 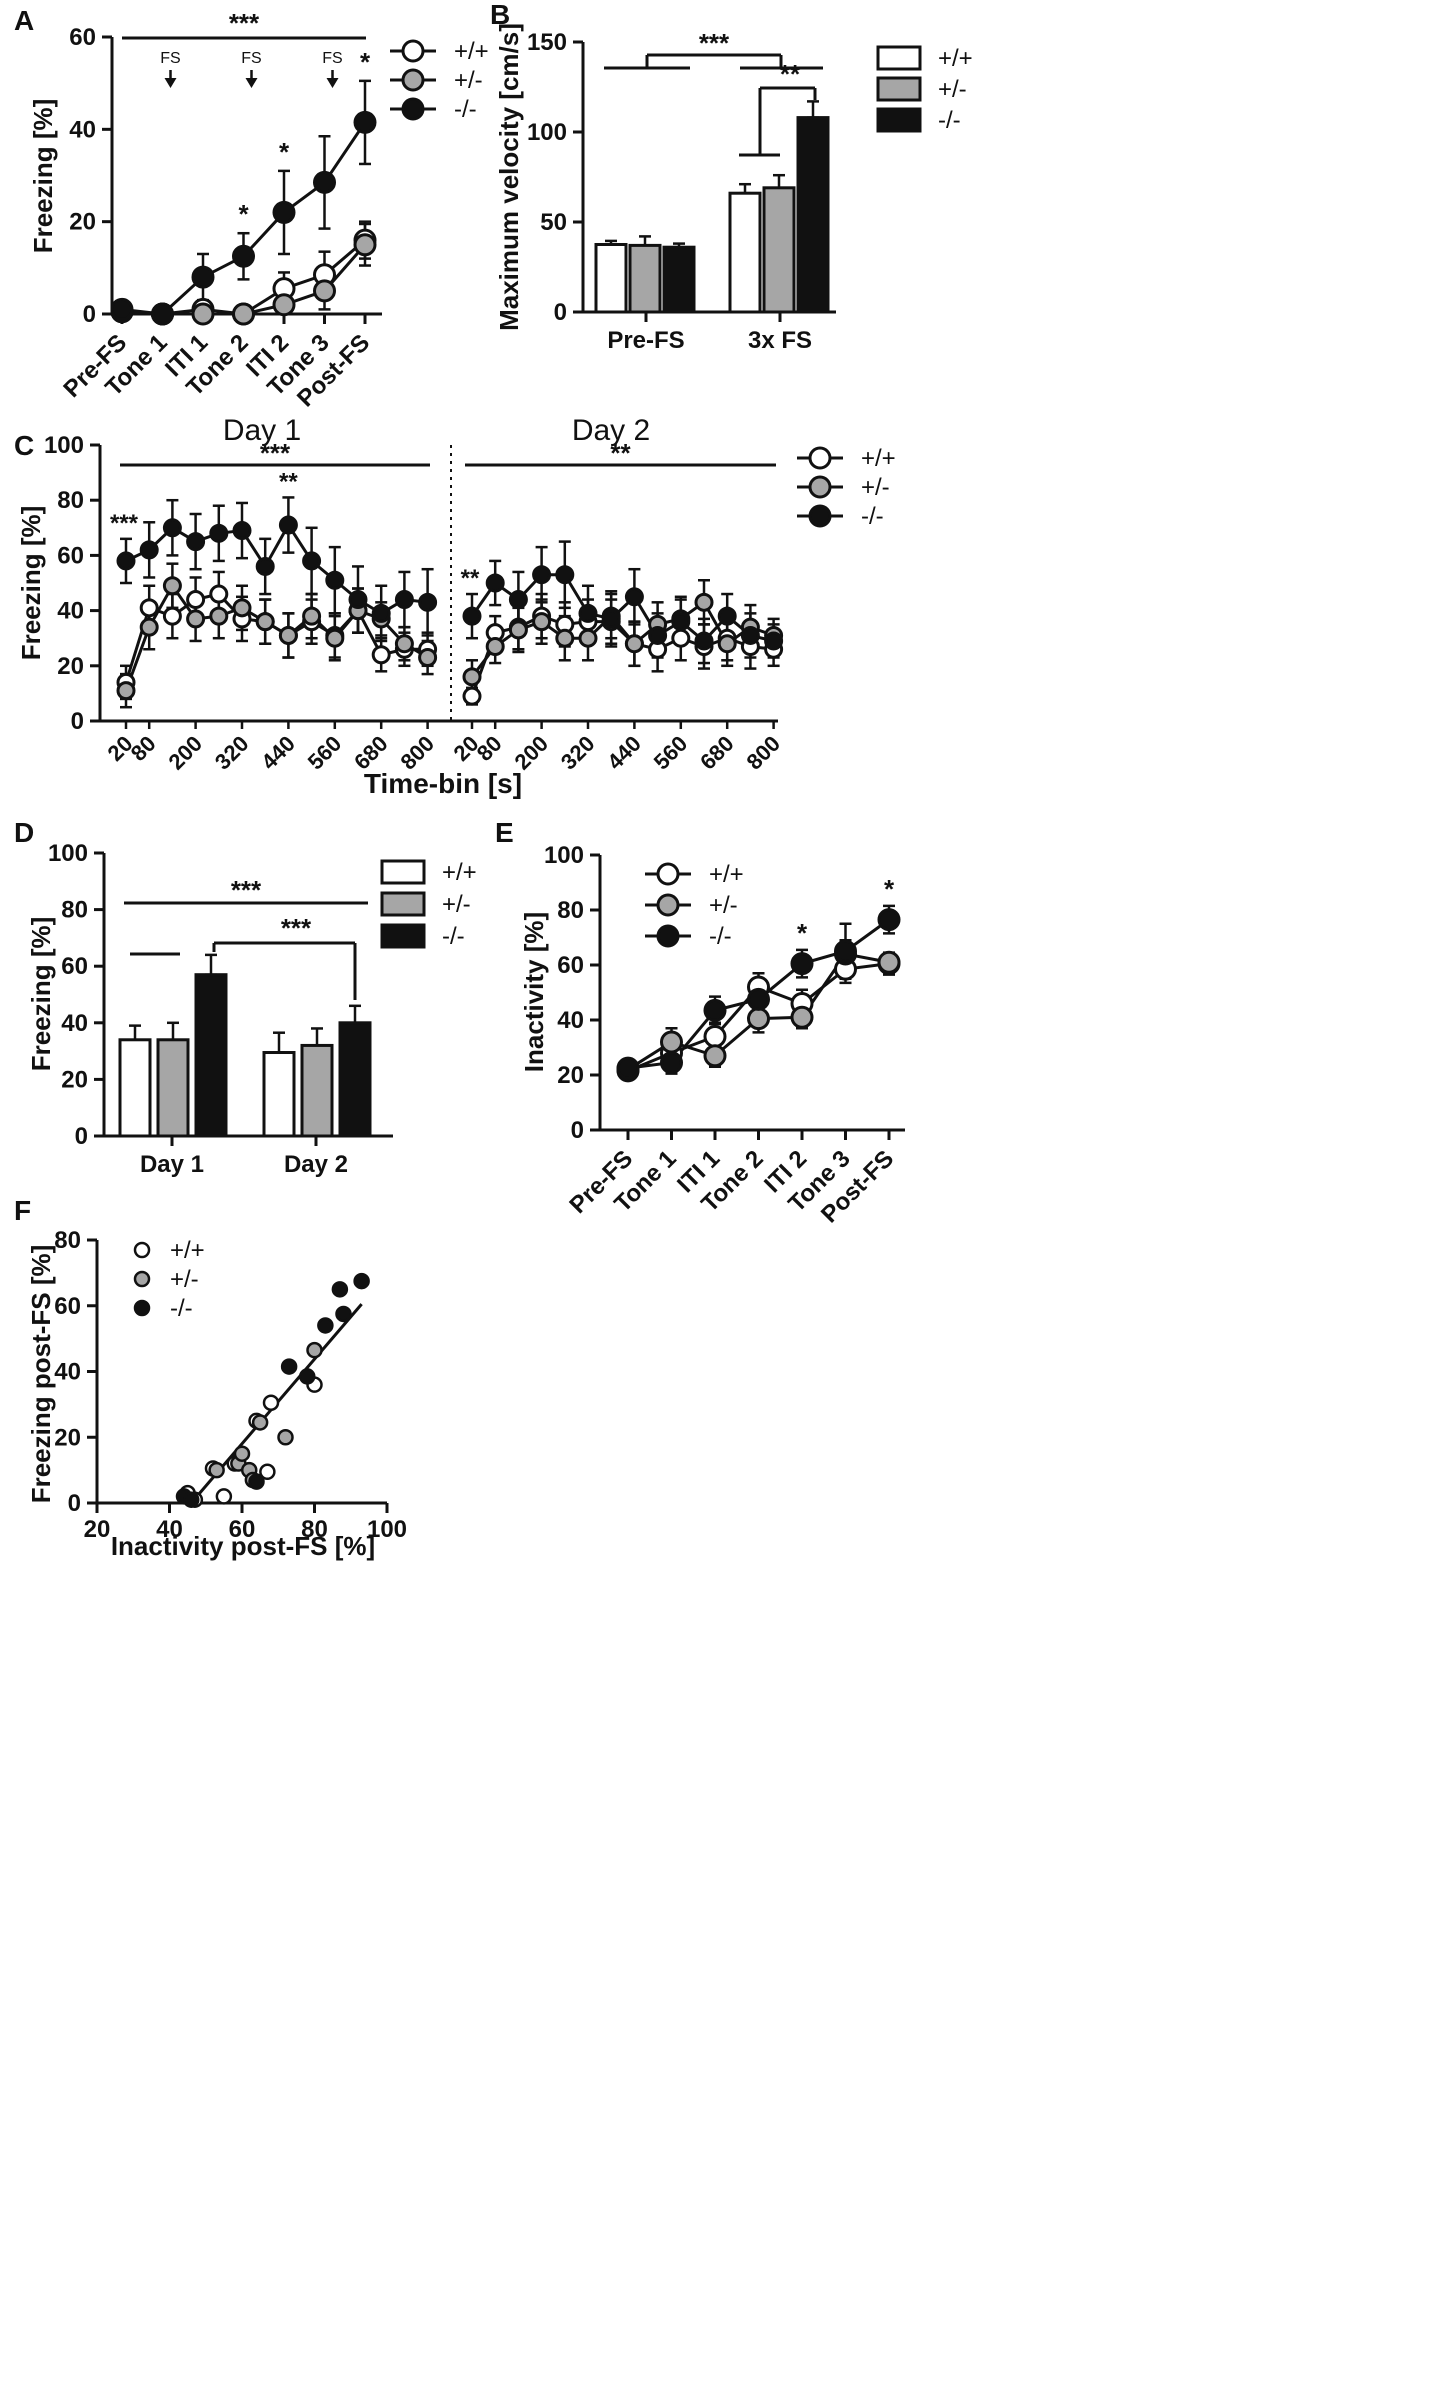 What do you see at coordinates (578, 753) in the screenshot?
I see `panel-c-x-tick-label: 320` at bounding box center [578, 753].